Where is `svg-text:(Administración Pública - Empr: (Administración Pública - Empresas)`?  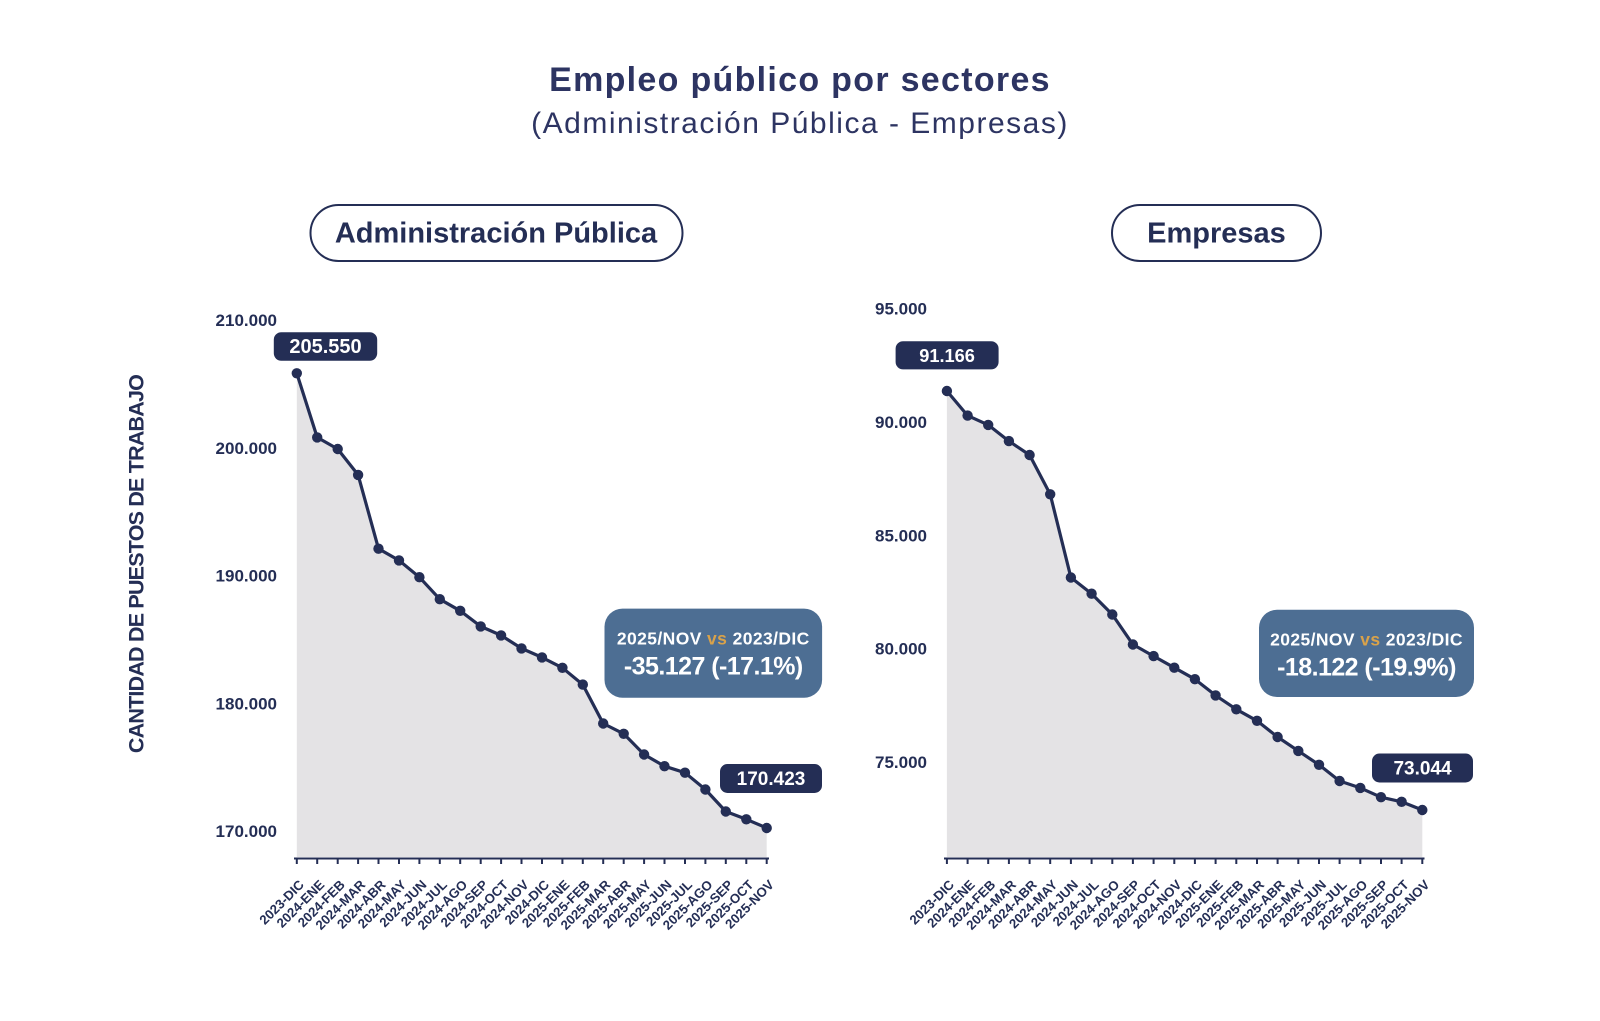
svg-text:(Administración Pública - Empr: (Administración Pública - Empresas) is located at coordinates (800, 123).